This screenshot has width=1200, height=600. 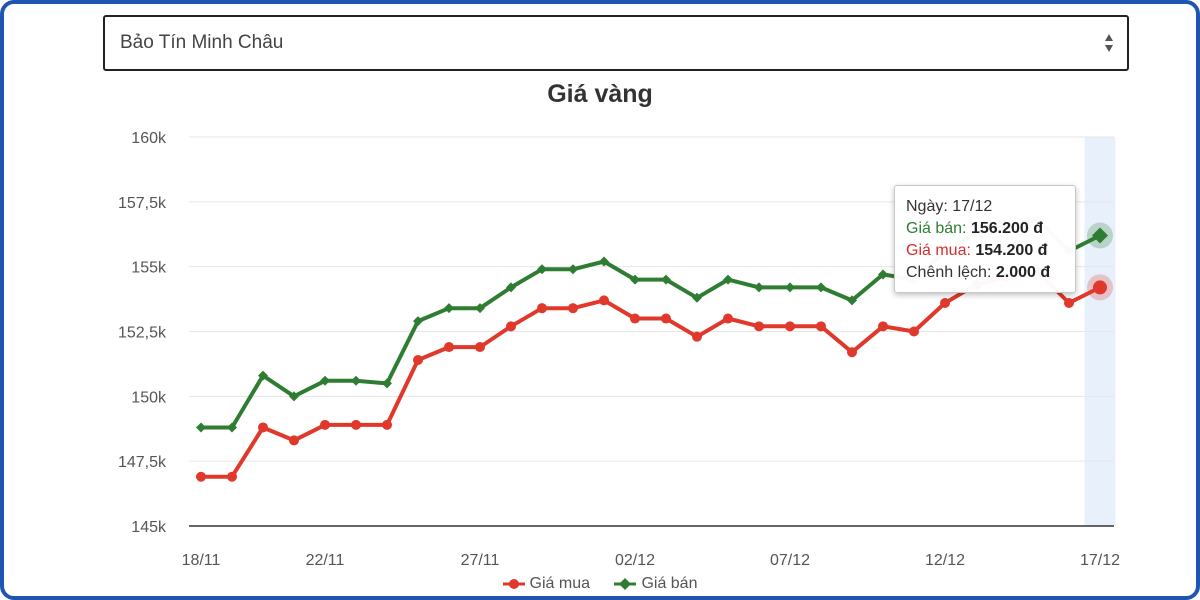 I want to click on x-tick-label: 22/11, so click(x=325, y=560).